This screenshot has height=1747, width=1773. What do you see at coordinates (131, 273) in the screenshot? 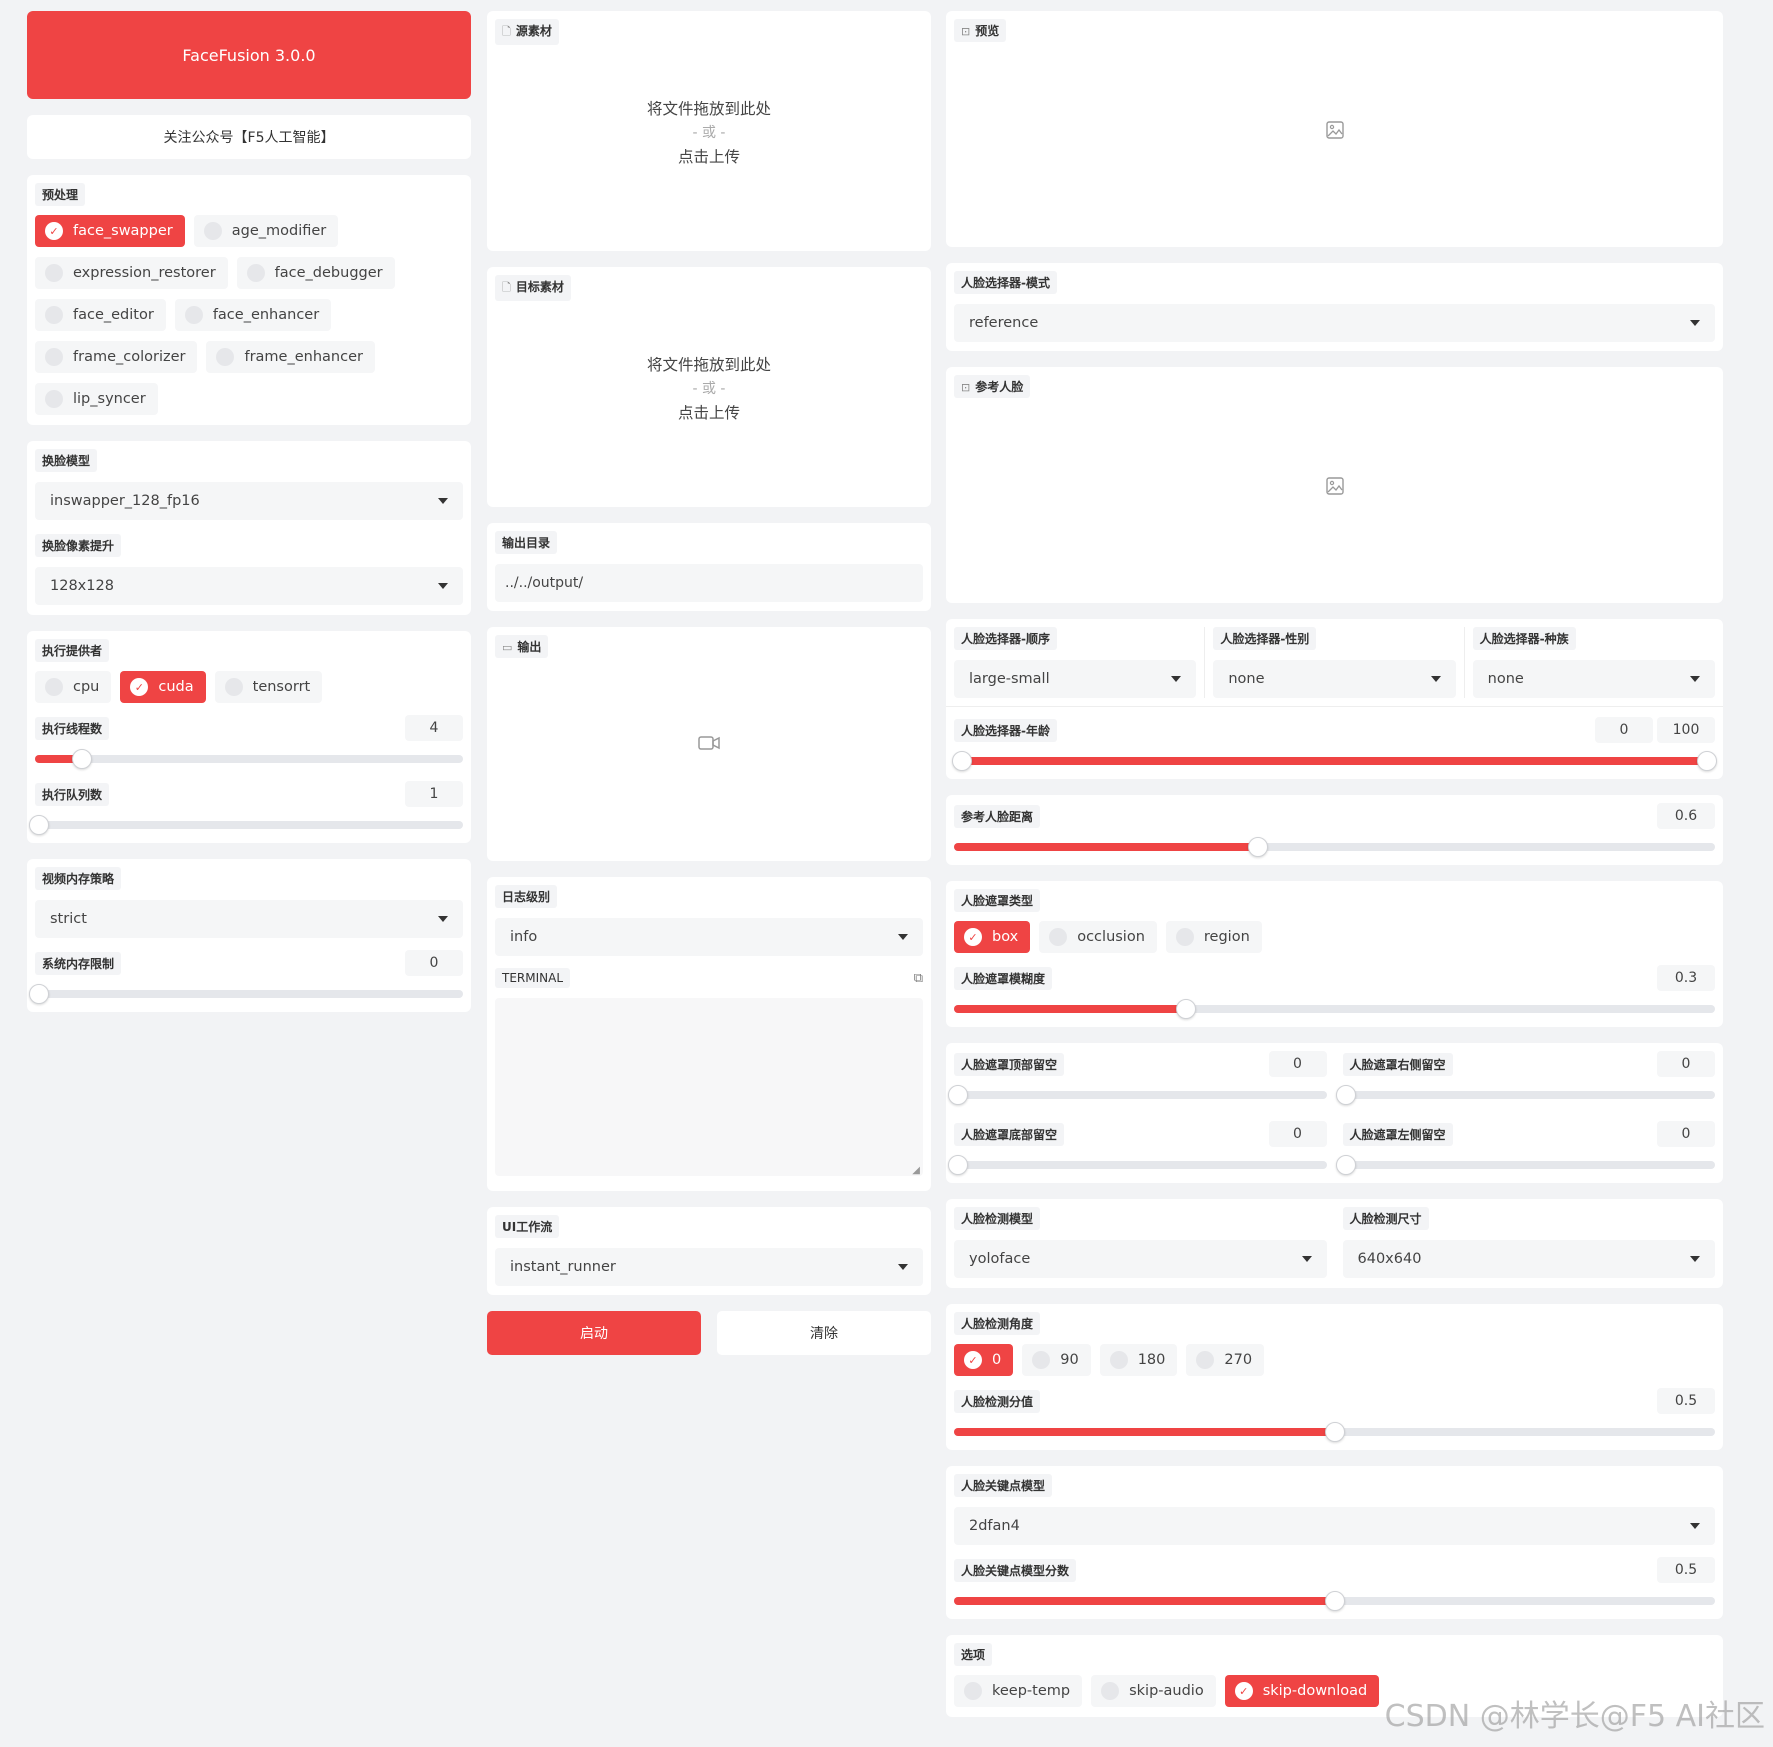
I see `checkbox-expression-restorer: expression_restorer` at bounding box center [131, 273].